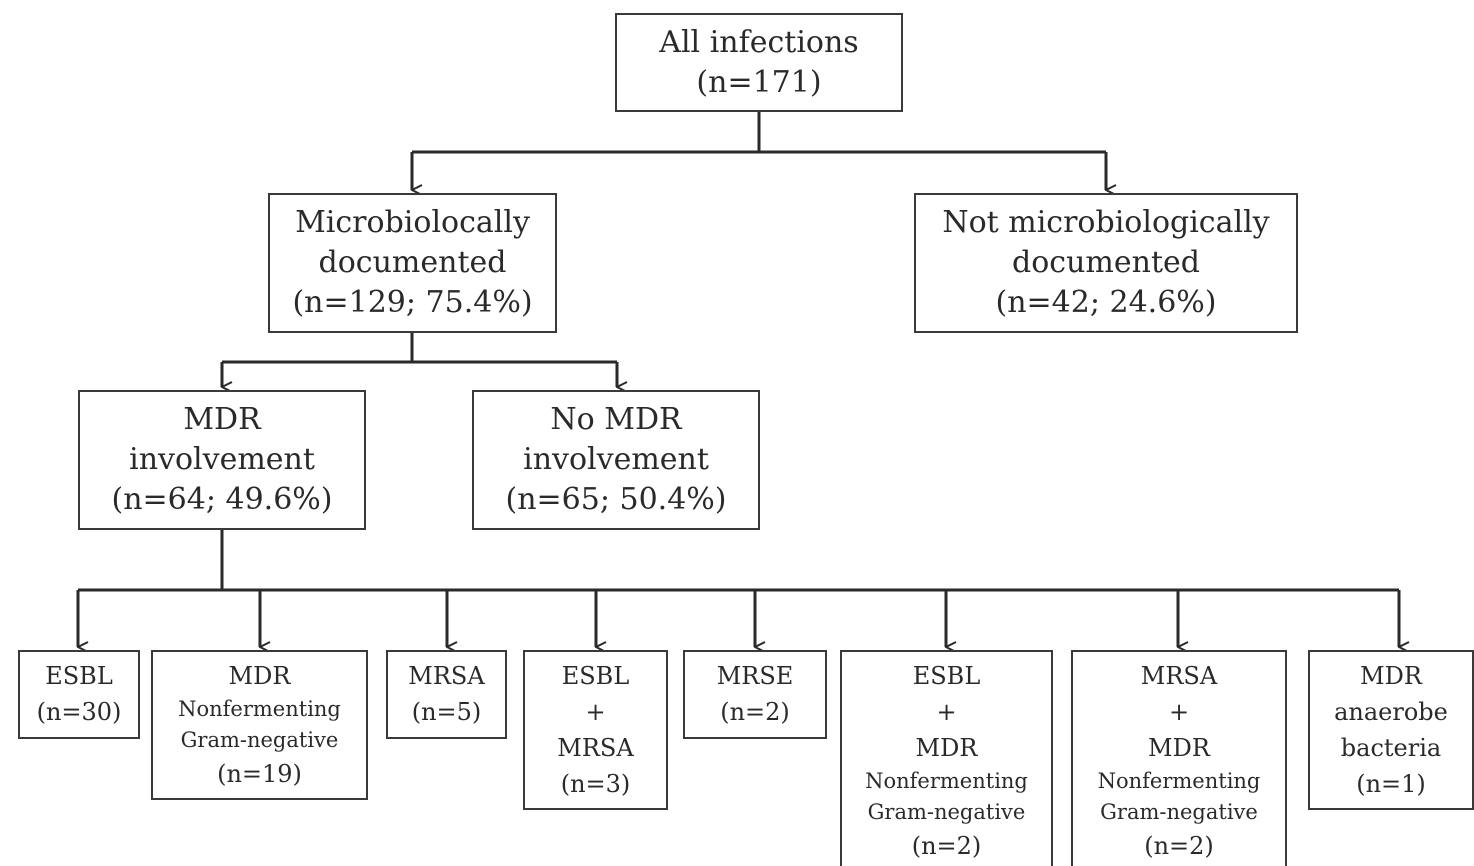 This screenshot has width=1474, height=866. What do you see at coordinates (616, 499) in the screenshot?
I see `node-count: (n=65; 50.4%)` at bounding box center [616, 499].